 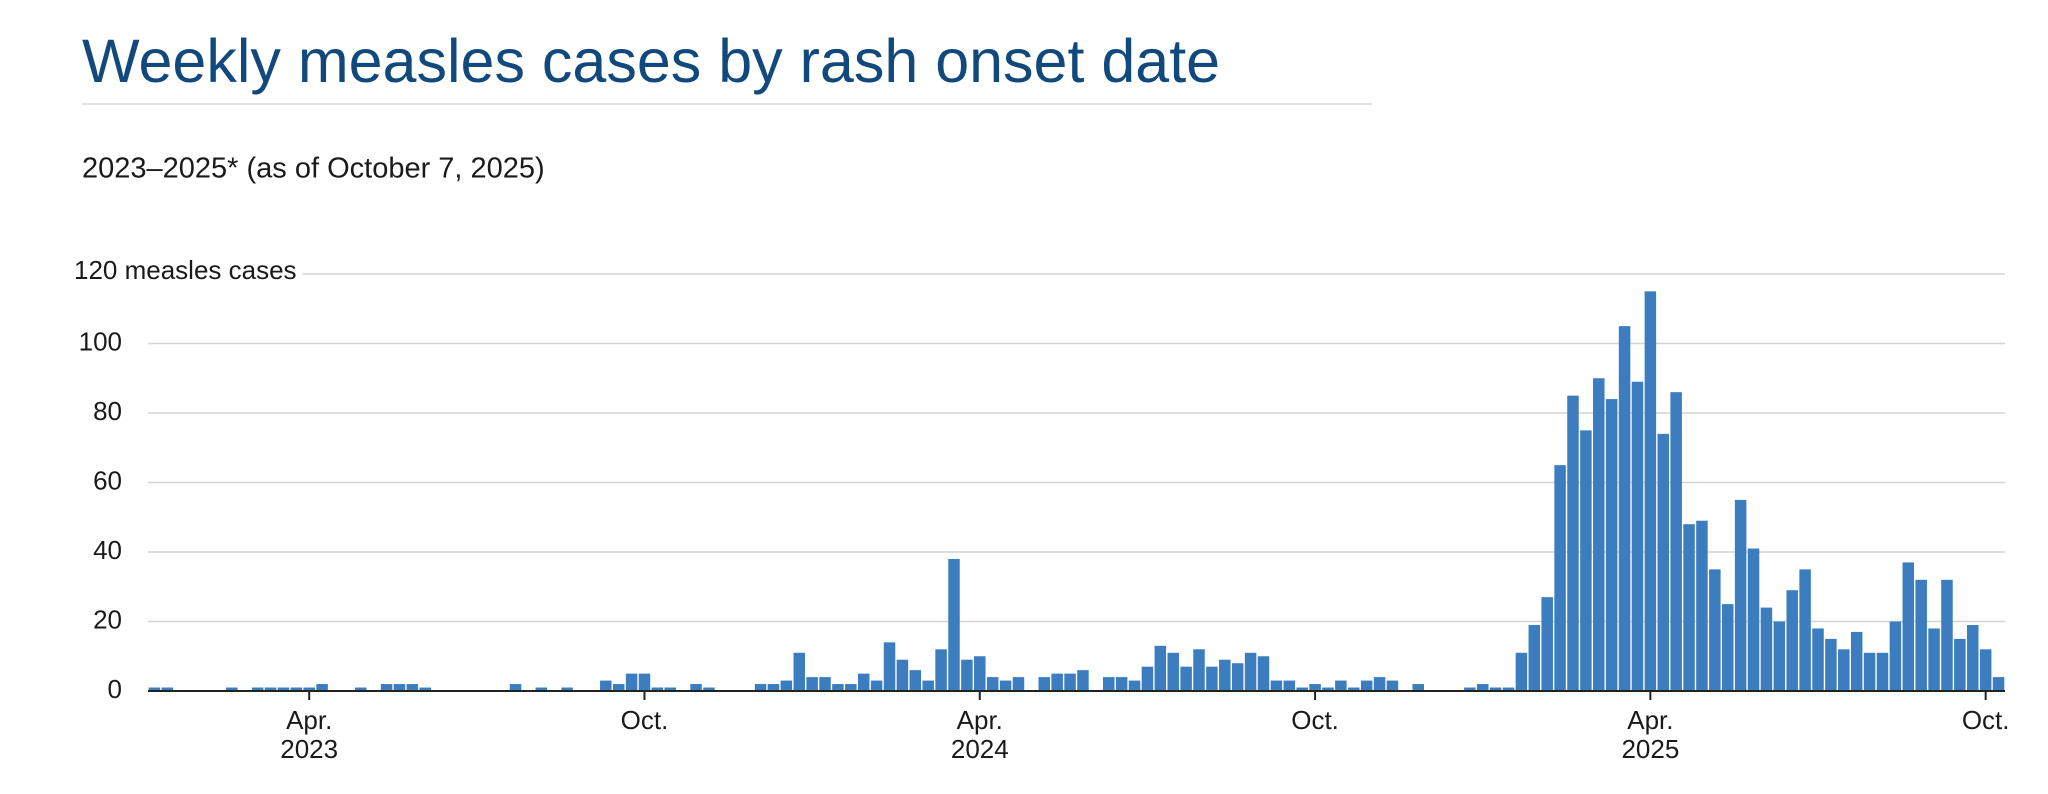 I want to click on x-tick-label: Apr. 2025, so click(x=1650, y=734).